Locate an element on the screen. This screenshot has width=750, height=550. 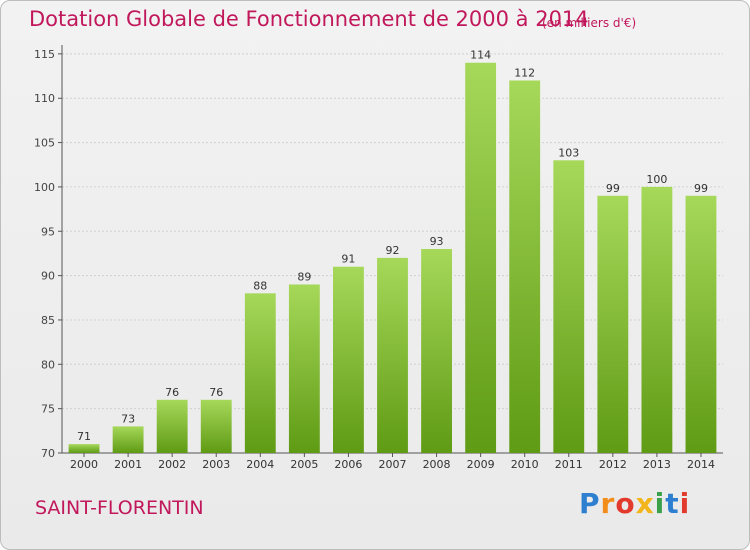
y-tick-label: 105 is located at coordinates (44, 143).